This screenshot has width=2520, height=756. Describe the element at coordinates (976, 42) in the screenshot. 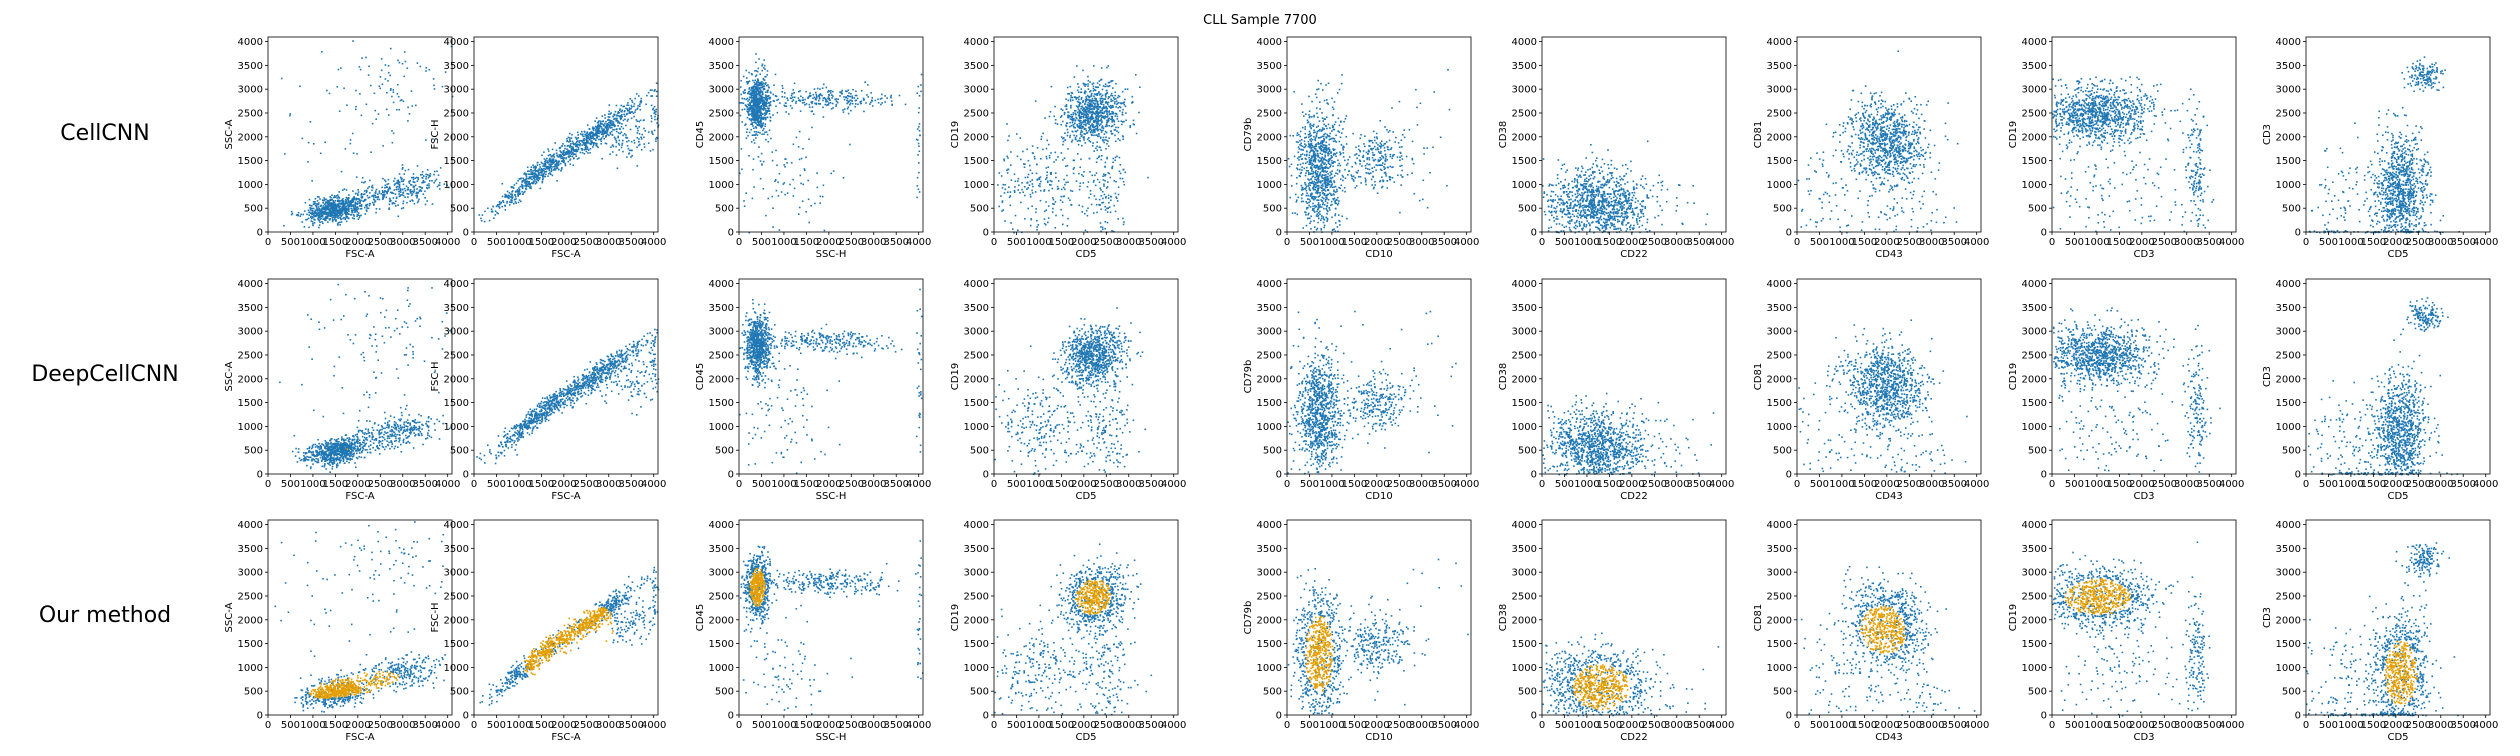

I see `y-tick-label: 4000` at that location.